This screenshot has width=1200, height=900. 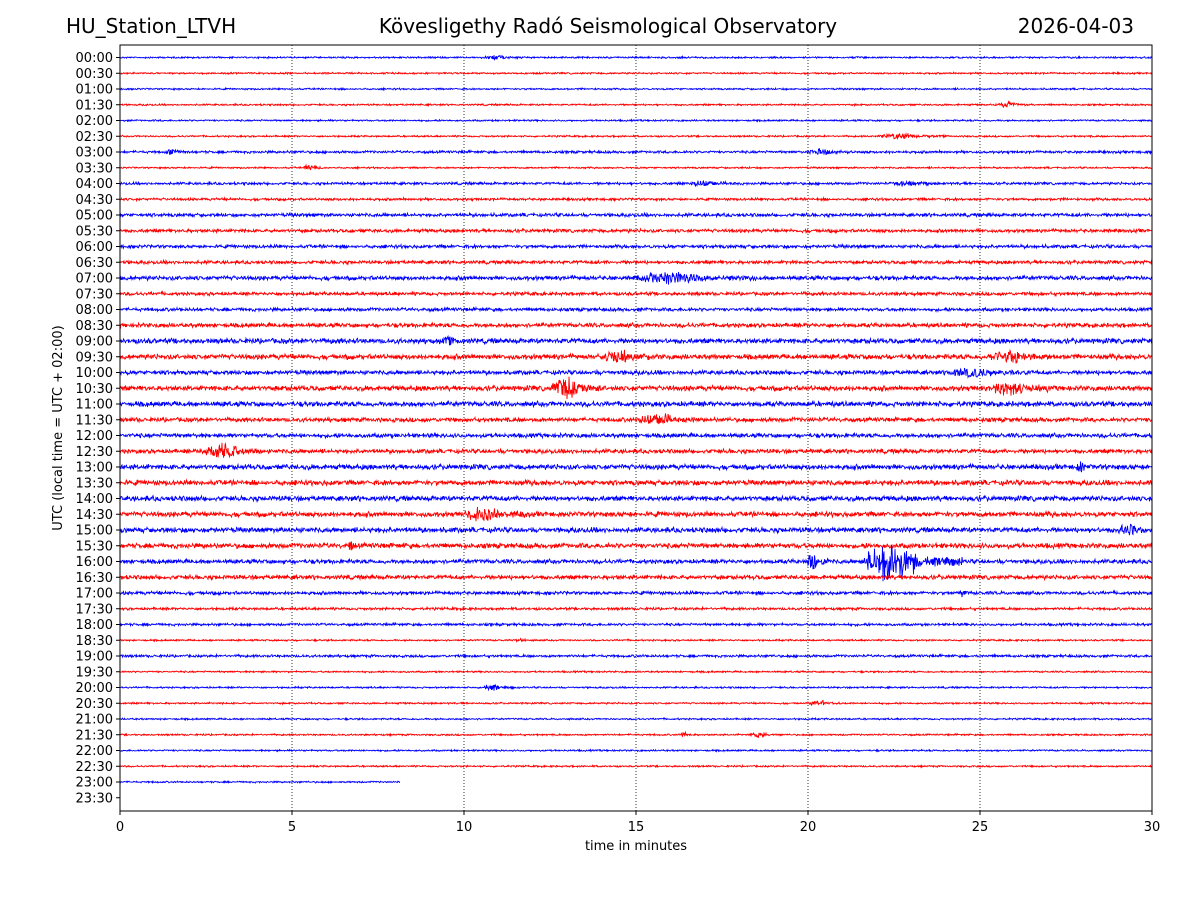 I want to click on y-tick-label: 11:30, so click(x=94, y=420).